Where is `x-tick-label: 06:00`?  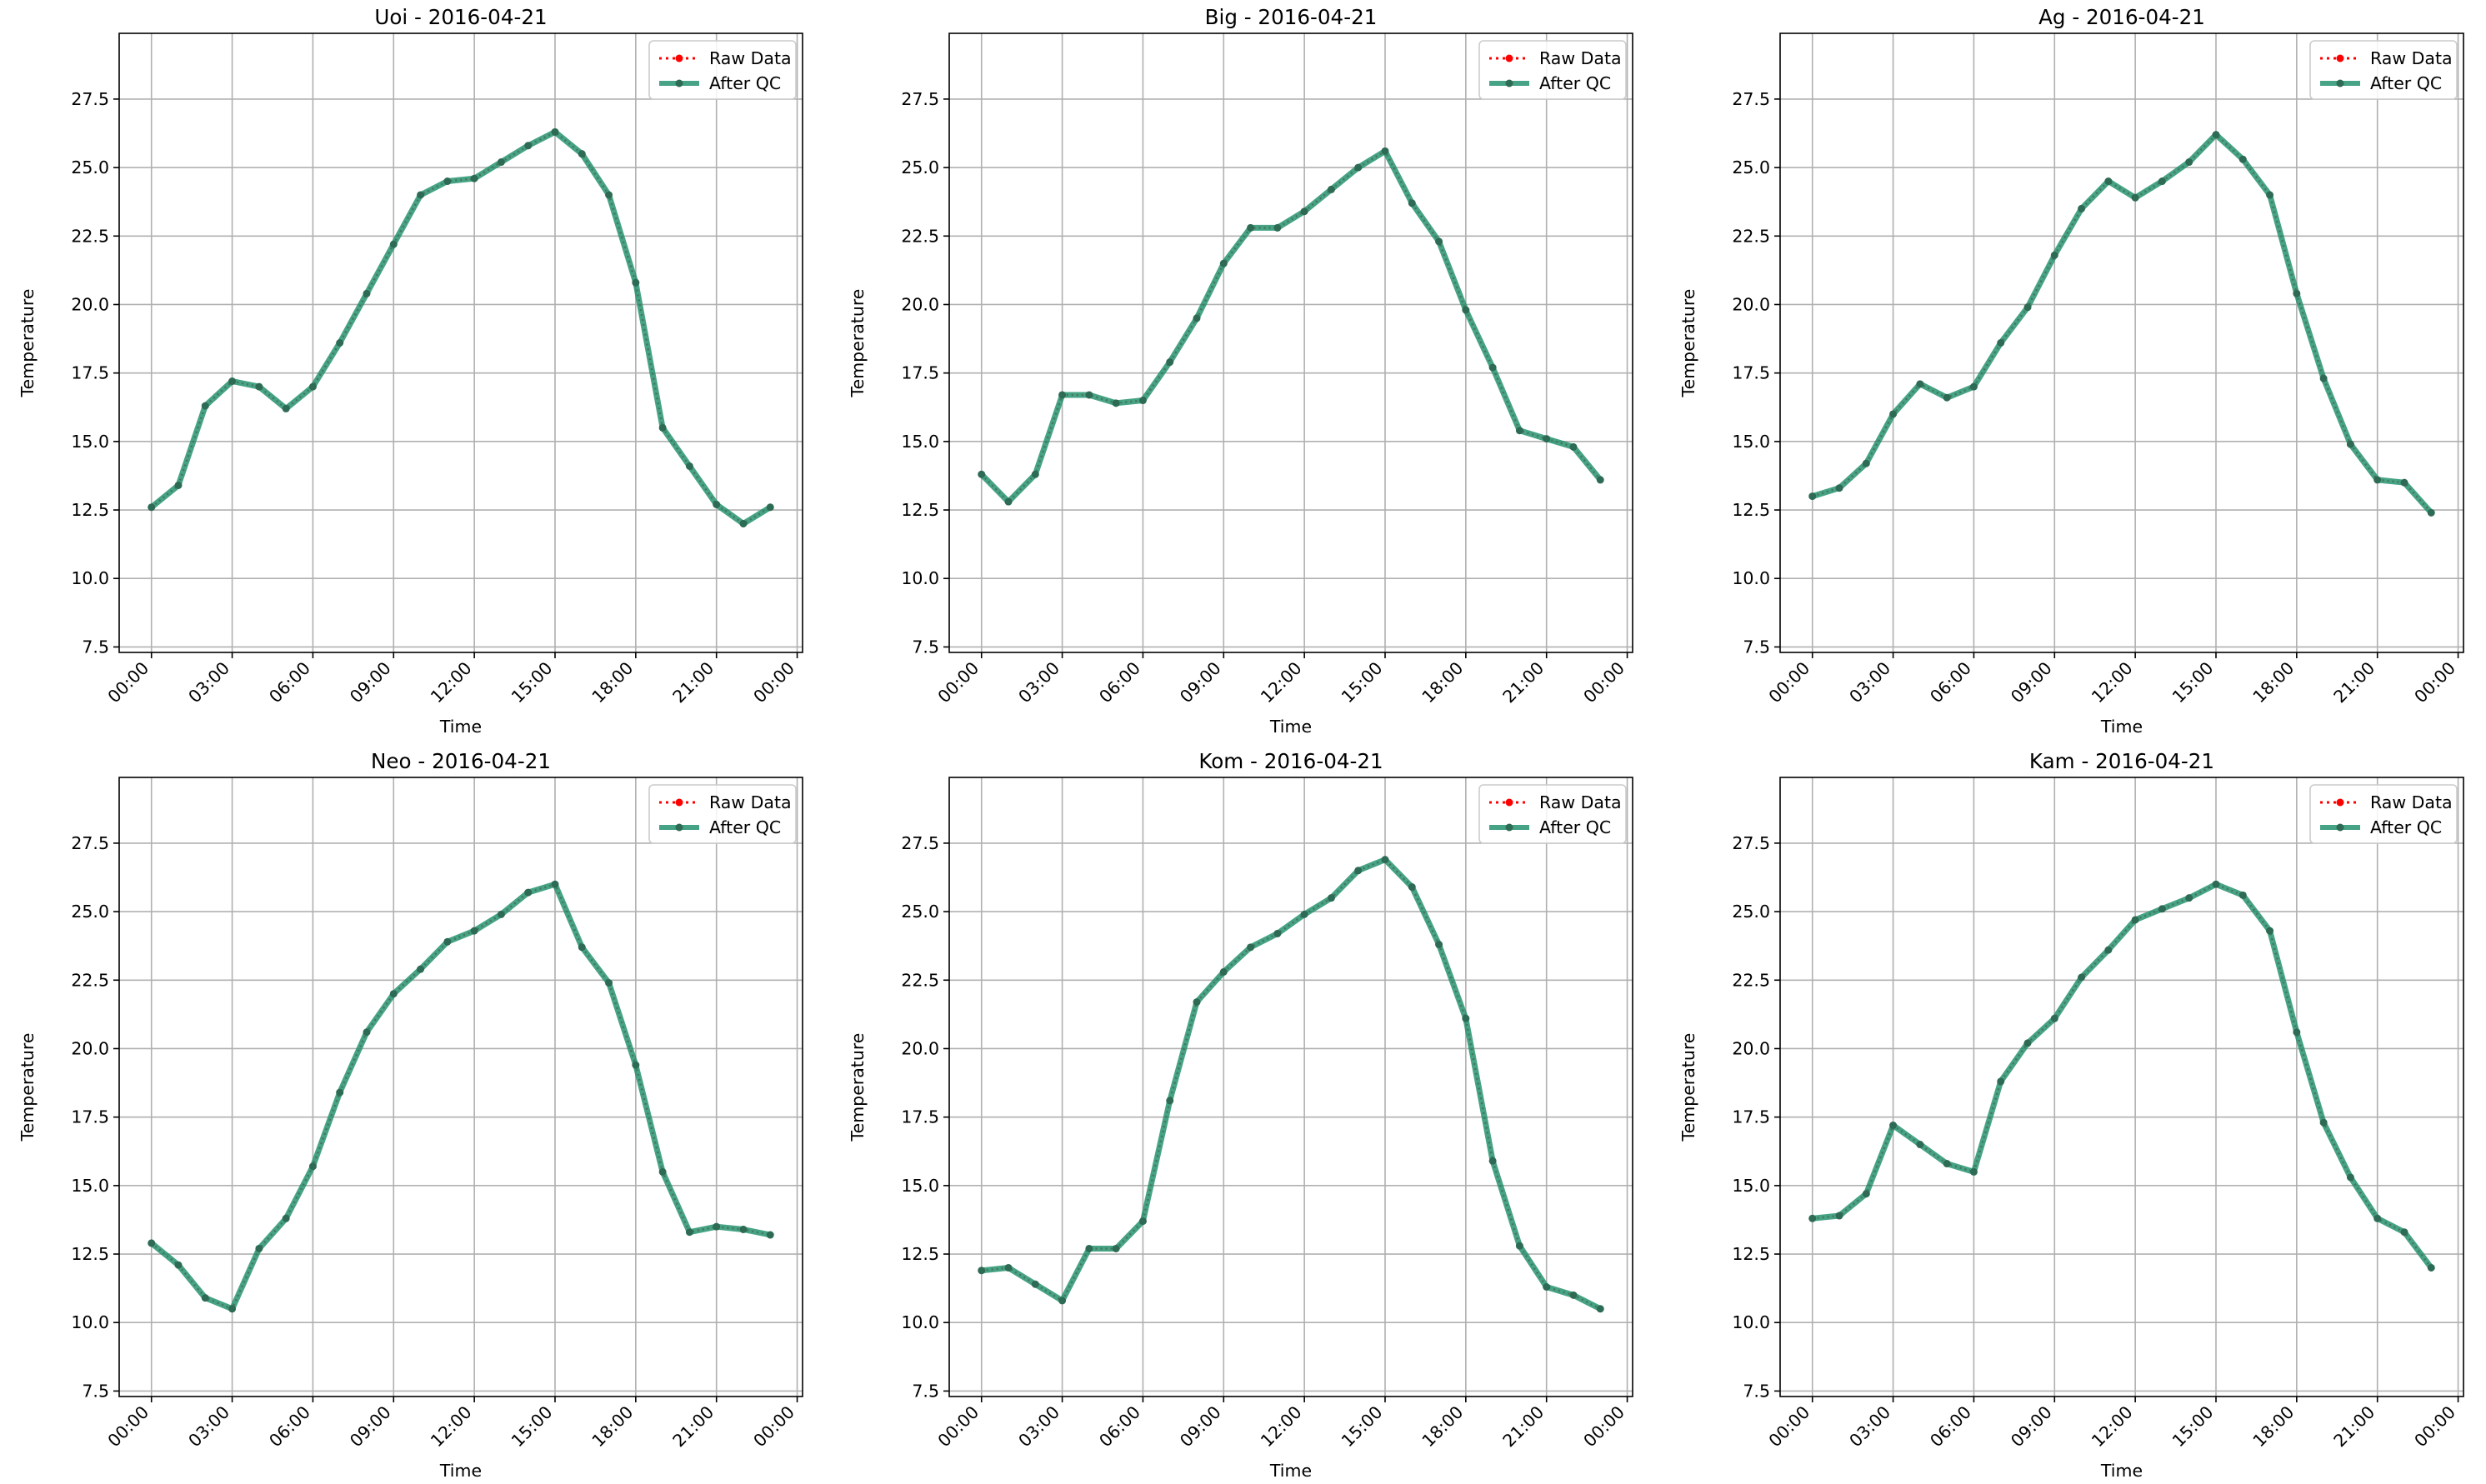
x-tick-label: 06:00 is located at coordinates (289, 682).